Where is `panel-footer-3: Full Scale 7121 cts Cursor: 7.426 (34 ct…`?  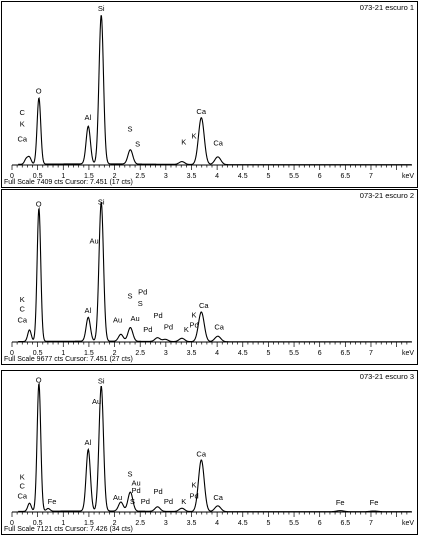
panel-footer-3: Full Scale 7121 cts Cursor: 7.426 (34 ct… is located at coordinates (68, 529).